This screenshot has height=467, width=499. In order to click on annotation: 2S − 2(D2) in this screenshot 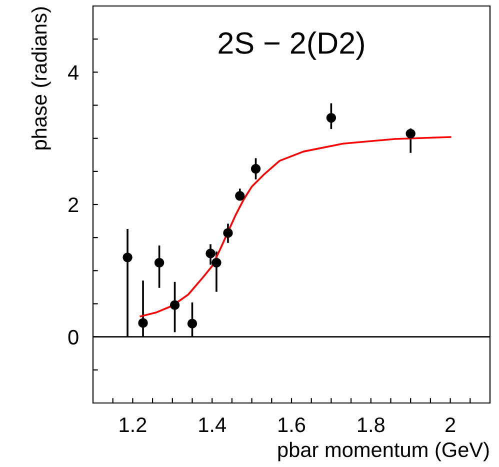, I will do `click(291, 45)`.